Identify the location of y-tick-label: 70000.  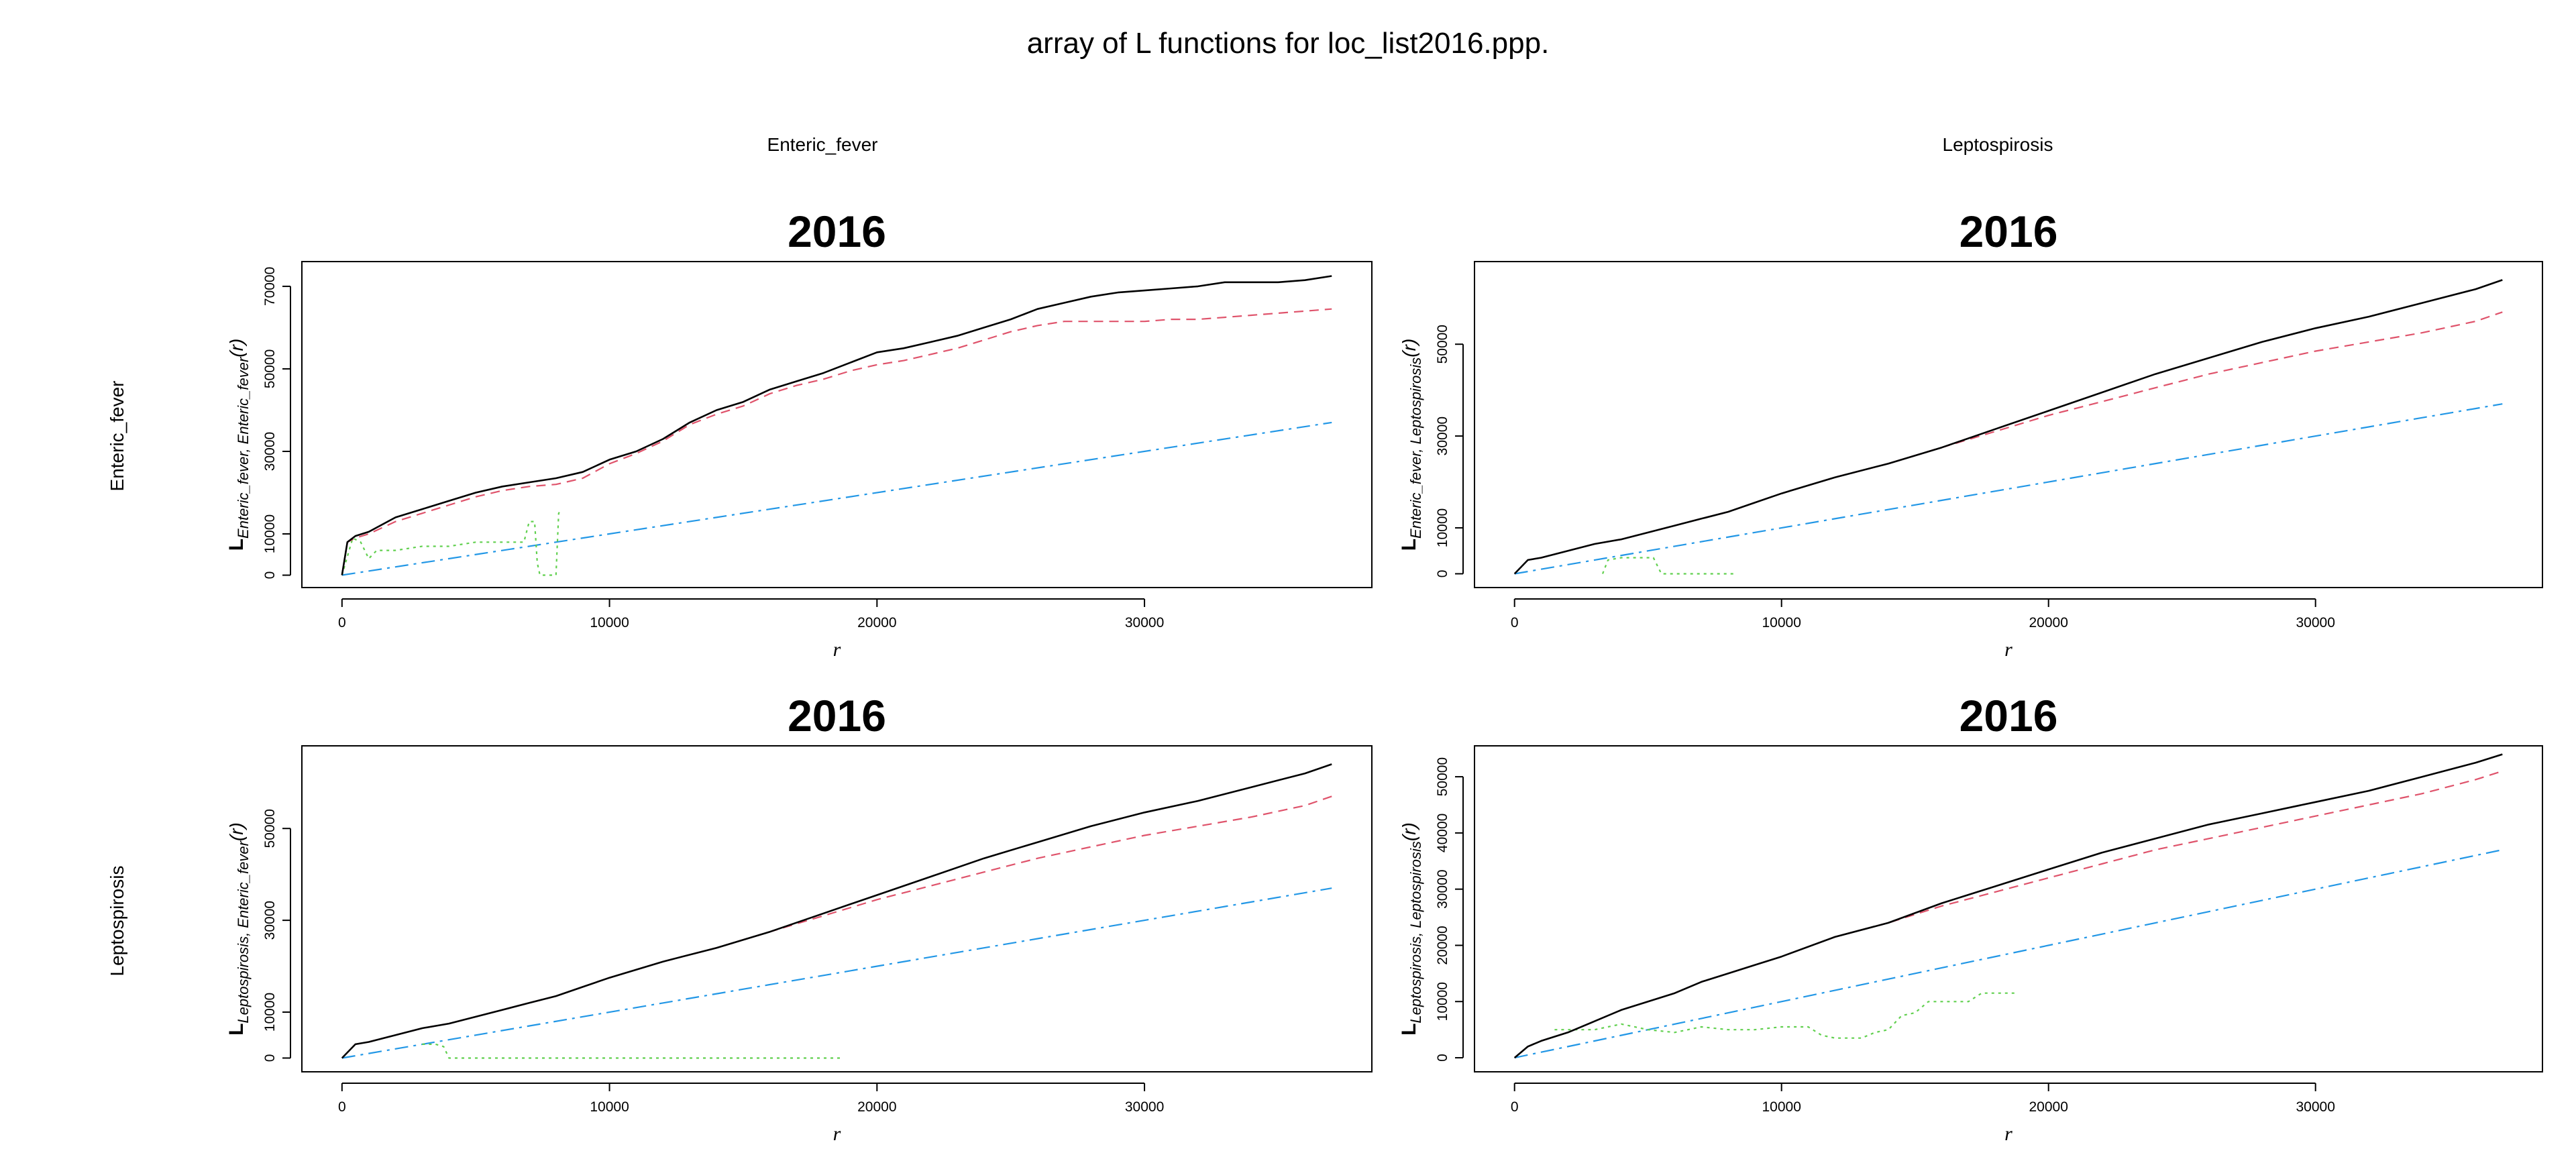
(270, 286).